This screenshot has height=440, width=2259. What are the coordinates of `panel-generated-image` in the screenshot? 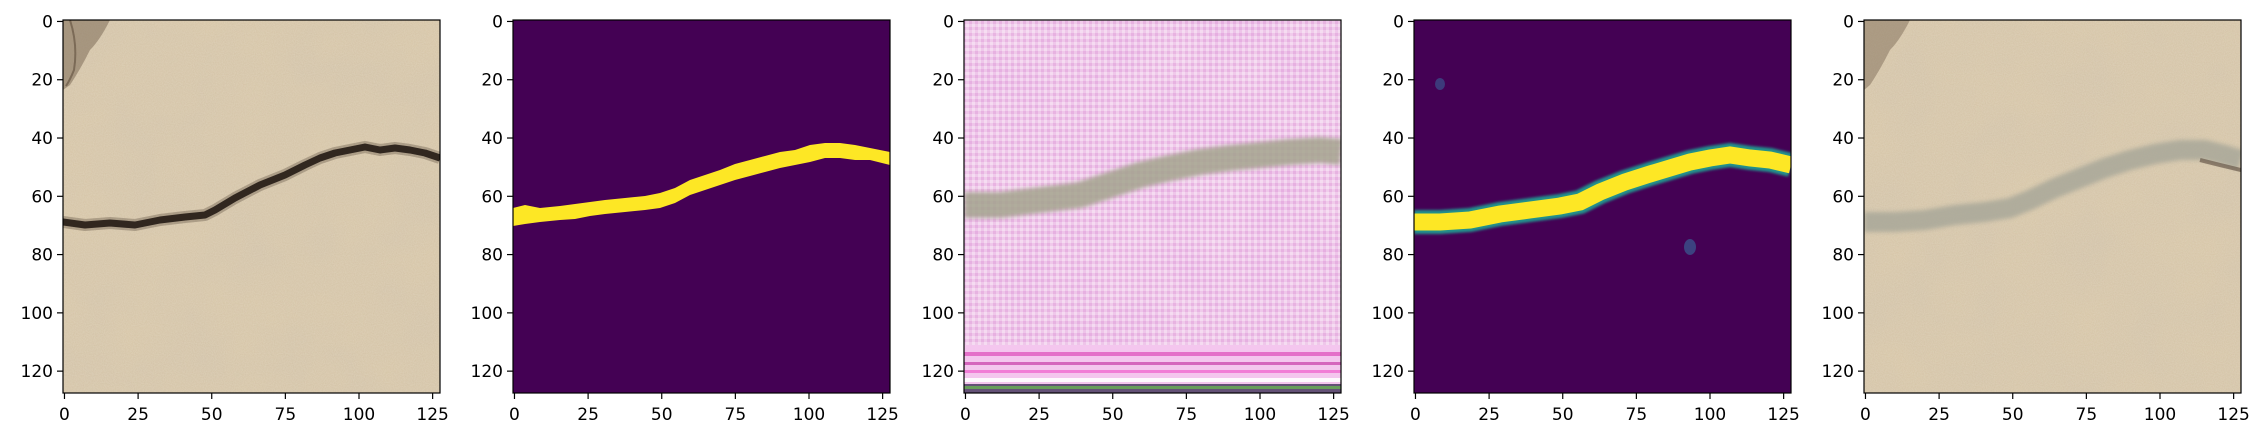 It's located at (1152, 206).